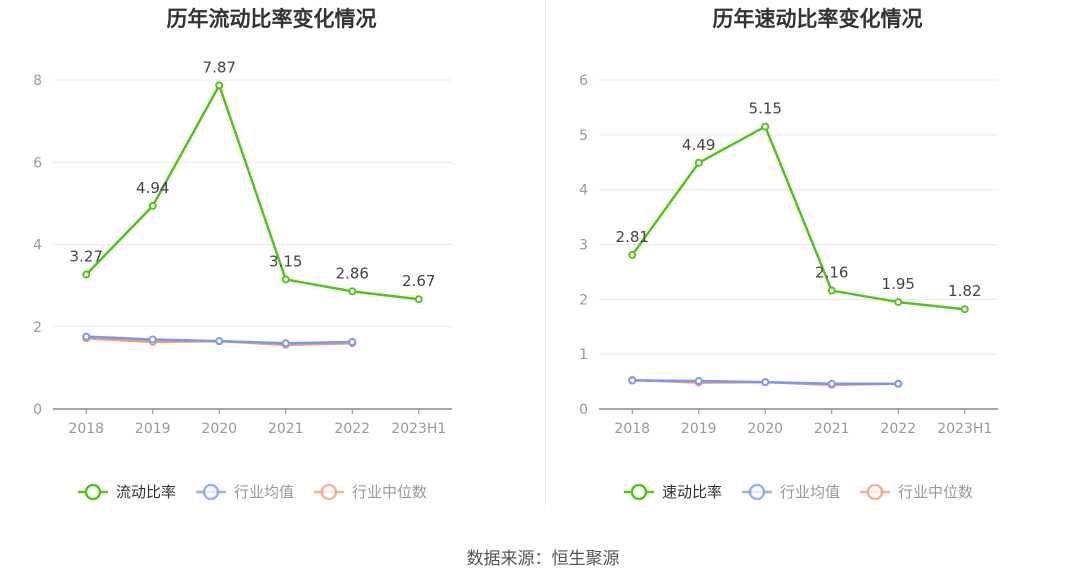 Image resolution: width=1086 pixels, height=582 pixels. Describe the element at coordinates (418, 281) in the screenshot. I see `data-label: 2.67` at that location.